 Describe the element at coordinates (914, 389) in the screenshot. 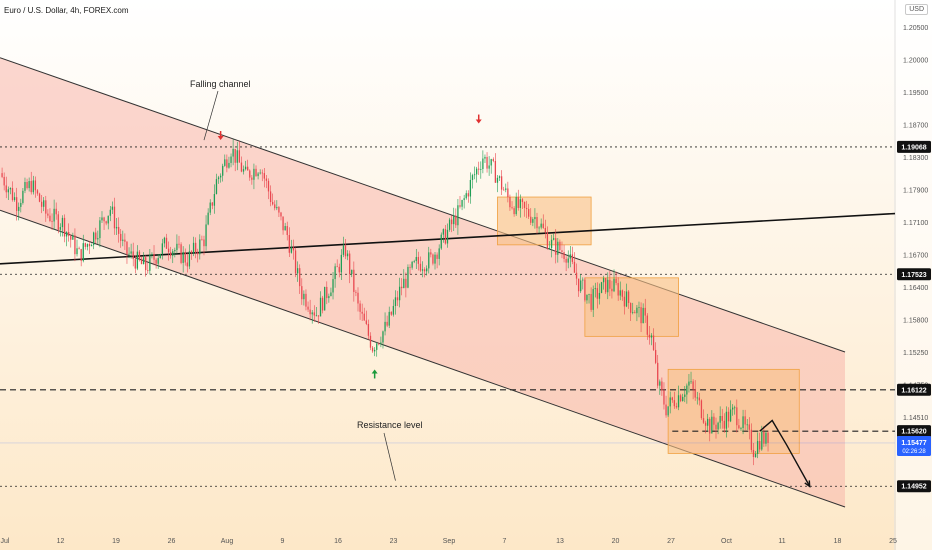

I see `level-price-tag-3: 1.16122` at that location.